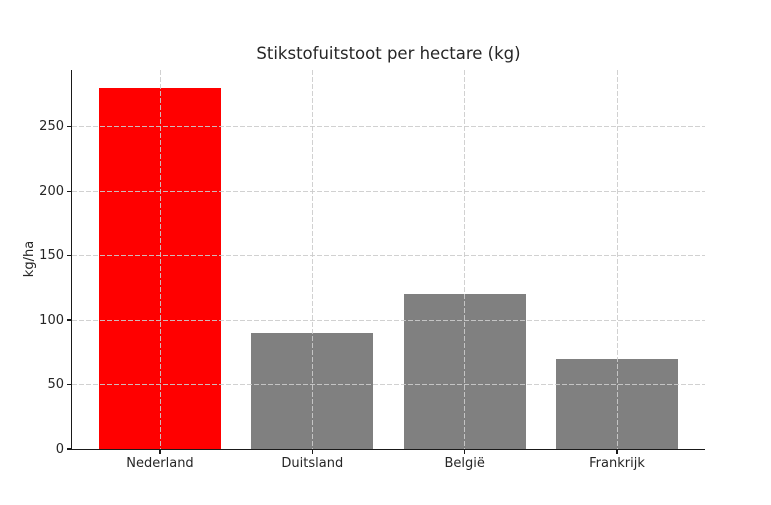 Image resolution: width=771 pixels, height=505 pixels. Describe the element at coordinates (71, 260) in the screenshot. I see `left-spine` at that location.